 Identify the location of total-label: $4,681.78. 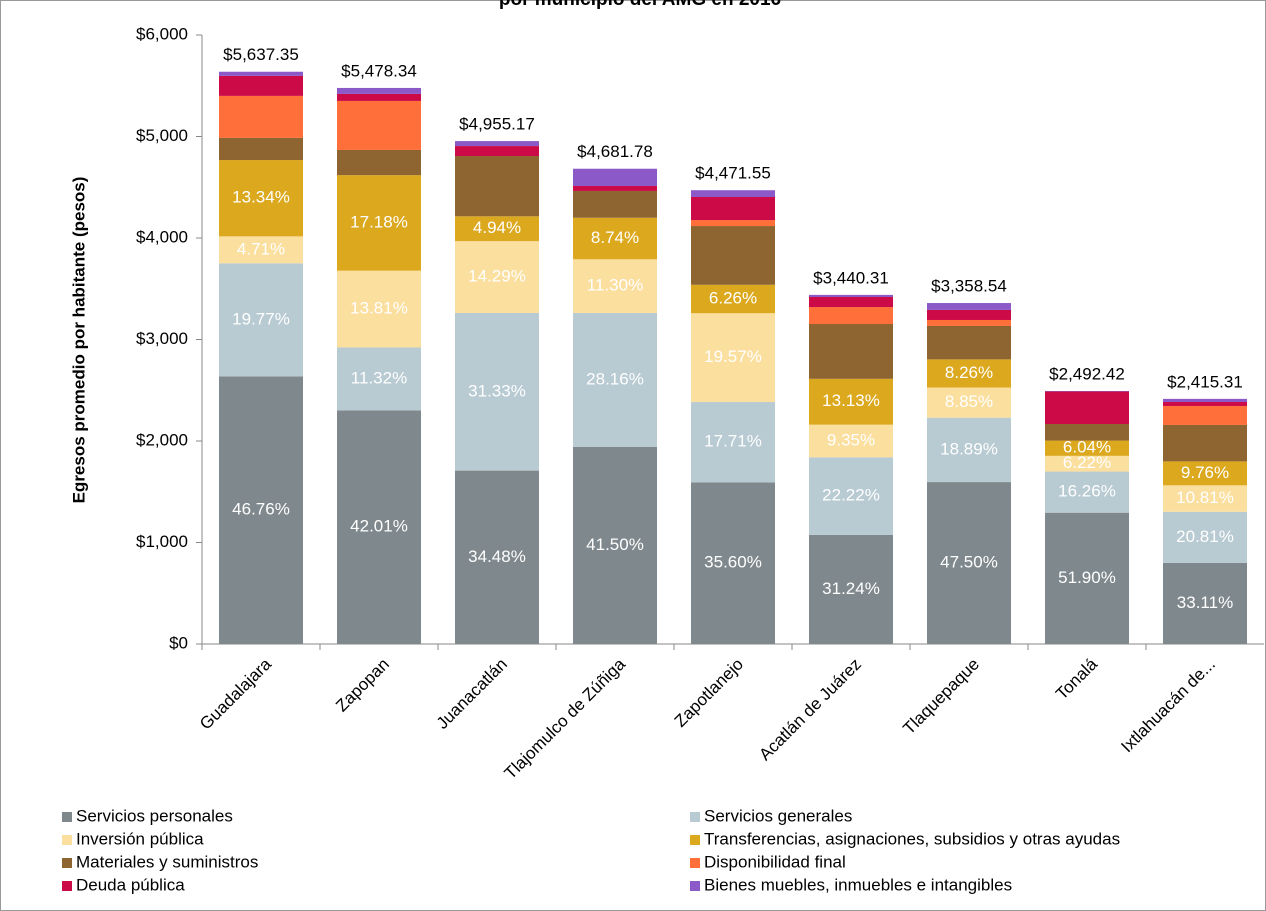
(615, 151).